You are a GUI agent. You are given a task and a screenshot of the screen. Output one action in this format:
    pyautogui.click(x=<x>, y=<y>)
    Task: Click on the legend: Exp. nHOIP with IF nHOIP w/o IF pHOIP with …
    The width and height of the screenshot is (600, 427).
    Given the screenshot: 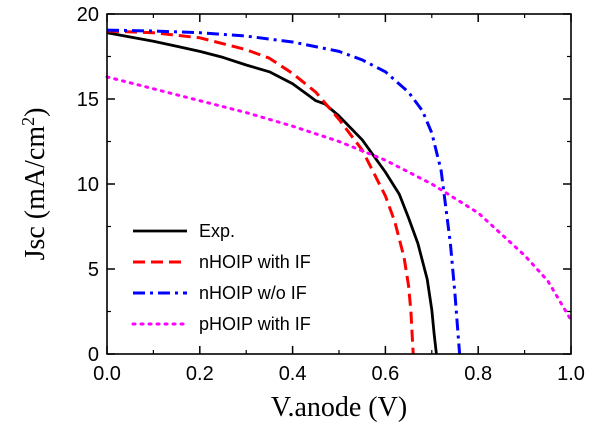 What is the action you would take?
    pyautogui.click(x=221, y=277)
    